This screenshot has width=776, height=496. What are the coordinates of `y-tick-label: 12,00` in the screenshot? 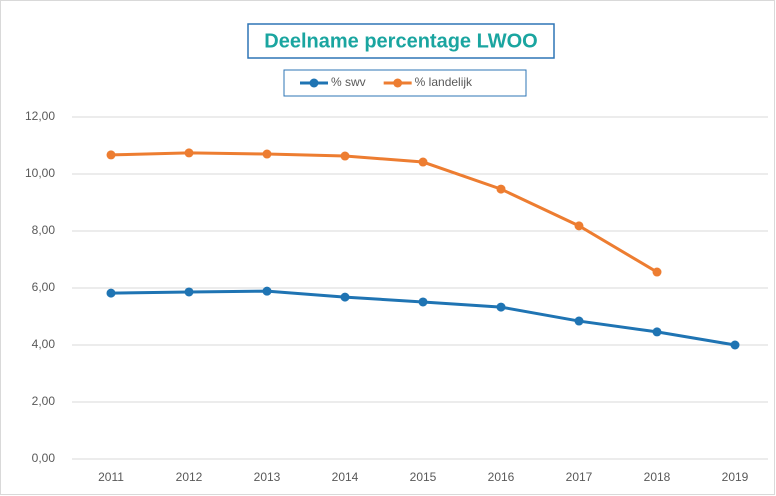 It's located at (40, 116).